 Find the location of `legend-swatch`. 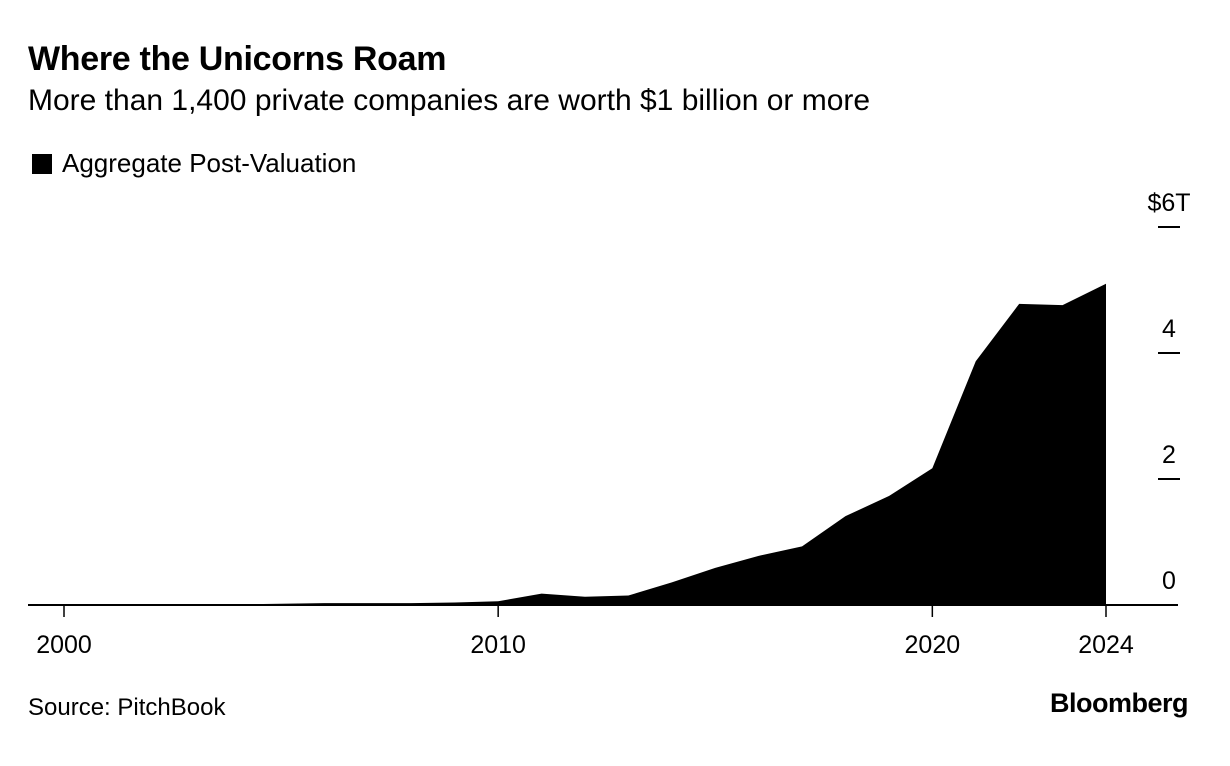

legend-swatch is located at coordinates (42, 163).